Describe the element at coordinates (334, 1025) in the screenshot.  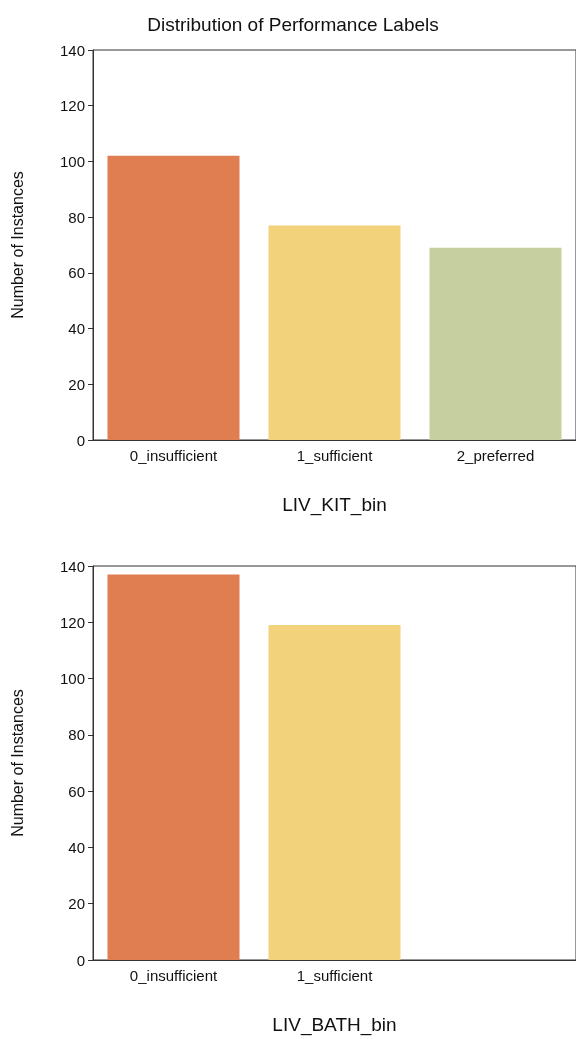
I see `x-axis-title: LIV_BATH_bin` at that location.